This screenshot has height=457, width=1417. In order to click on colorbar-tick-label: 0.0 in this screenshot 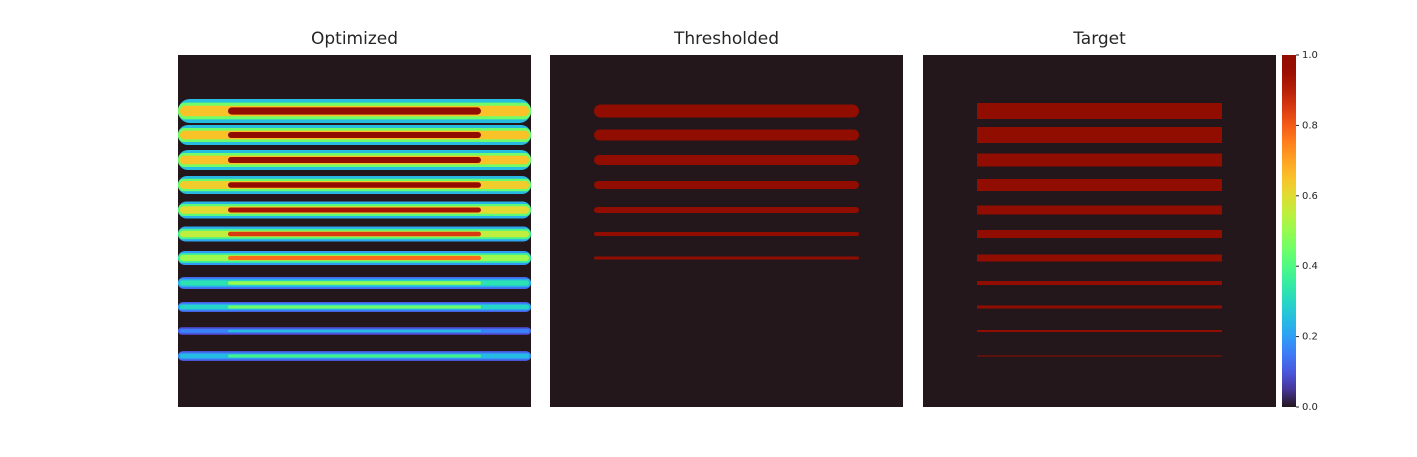, I will do `click(1310, 407)`.